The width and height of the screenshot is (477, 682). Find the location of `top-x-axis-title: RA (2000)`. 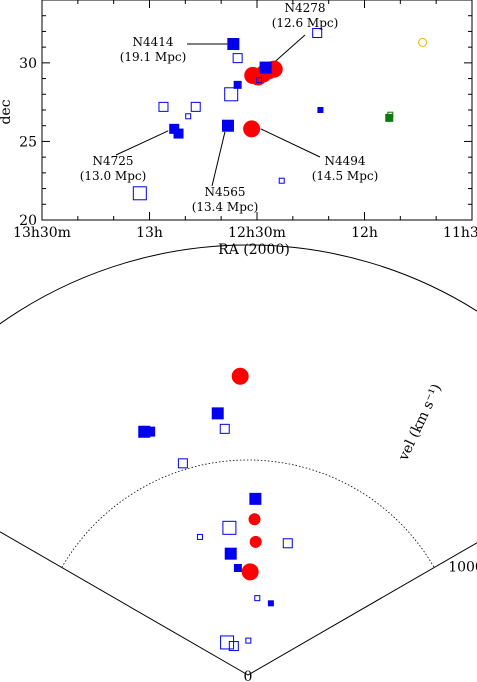

top-x-axis-title: RA (2000) is located at coordinates (254, 250).